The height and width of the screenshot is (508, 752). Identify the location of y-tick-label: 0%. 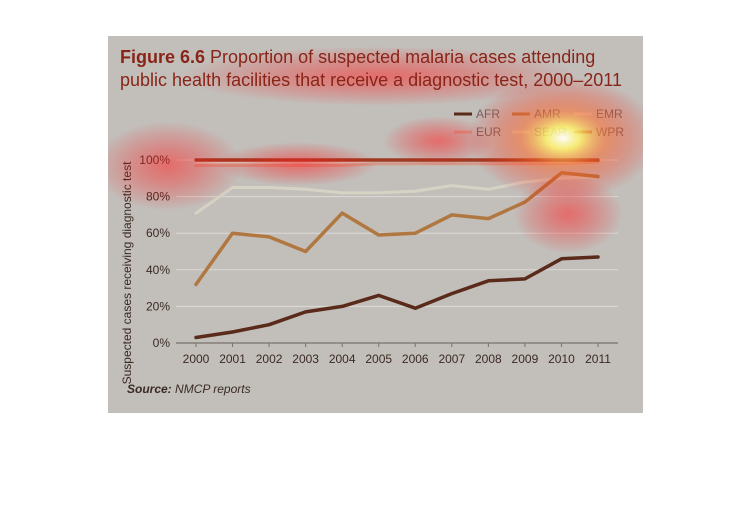
(162, 343).